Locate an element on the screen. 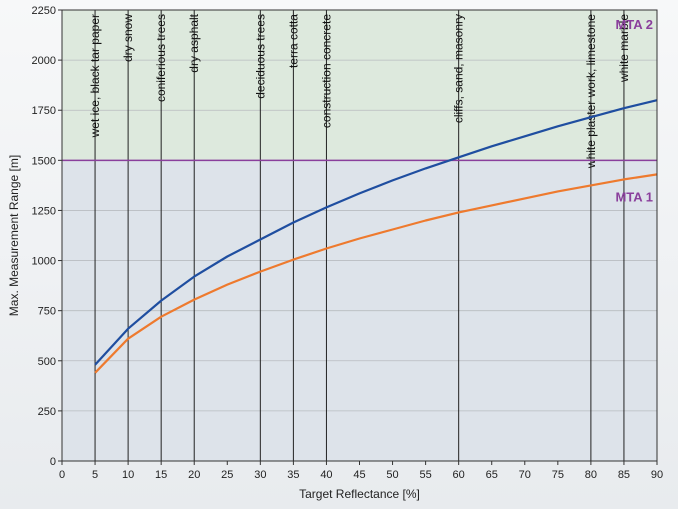 This screenshot has height=509, width=678. y-tick-label: 1750 is located at coordinates (44, 111).